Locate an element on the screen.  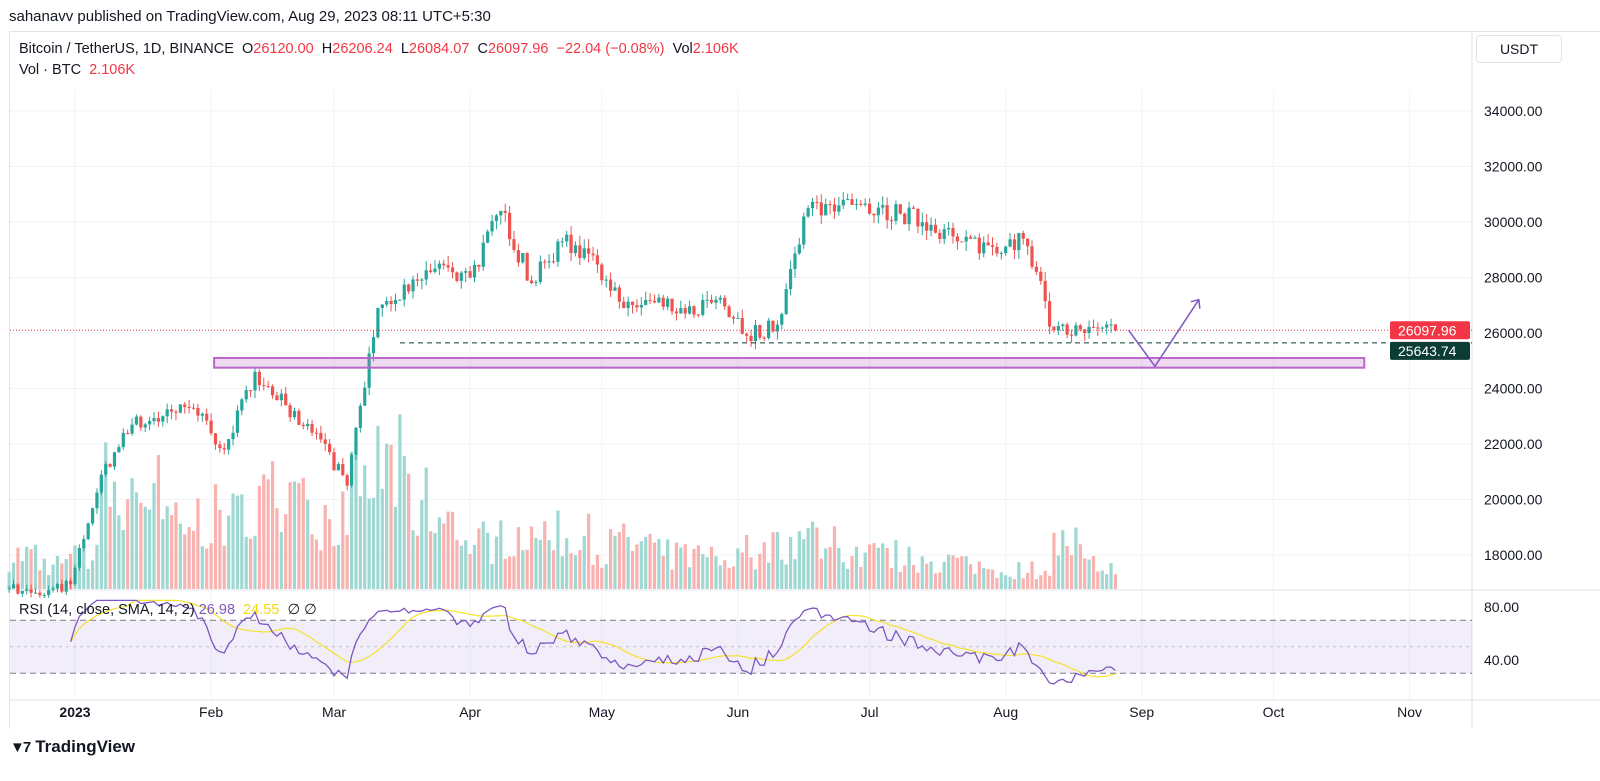
currency-button: USDT is located at coordinates (1519, 49).